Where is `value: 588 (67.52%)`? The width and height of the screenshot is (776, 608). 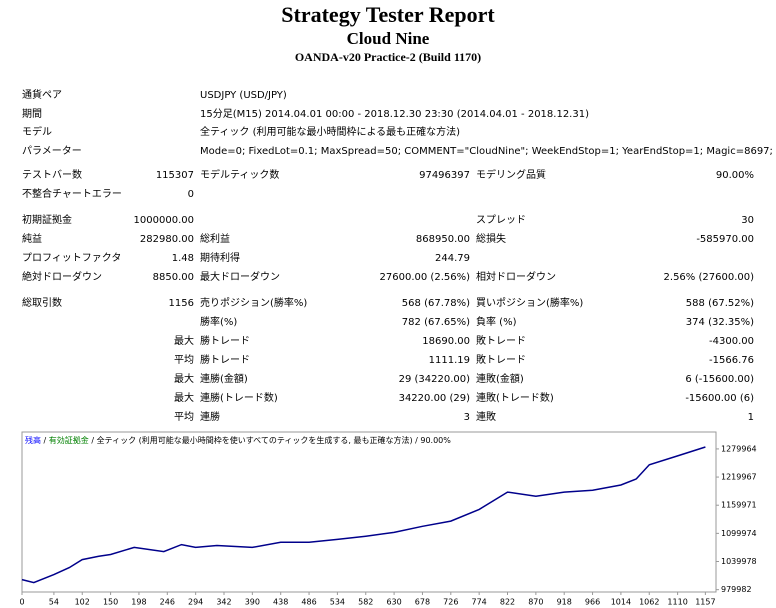
value: 588 (67.52%) is located at coordinates (719, 303).